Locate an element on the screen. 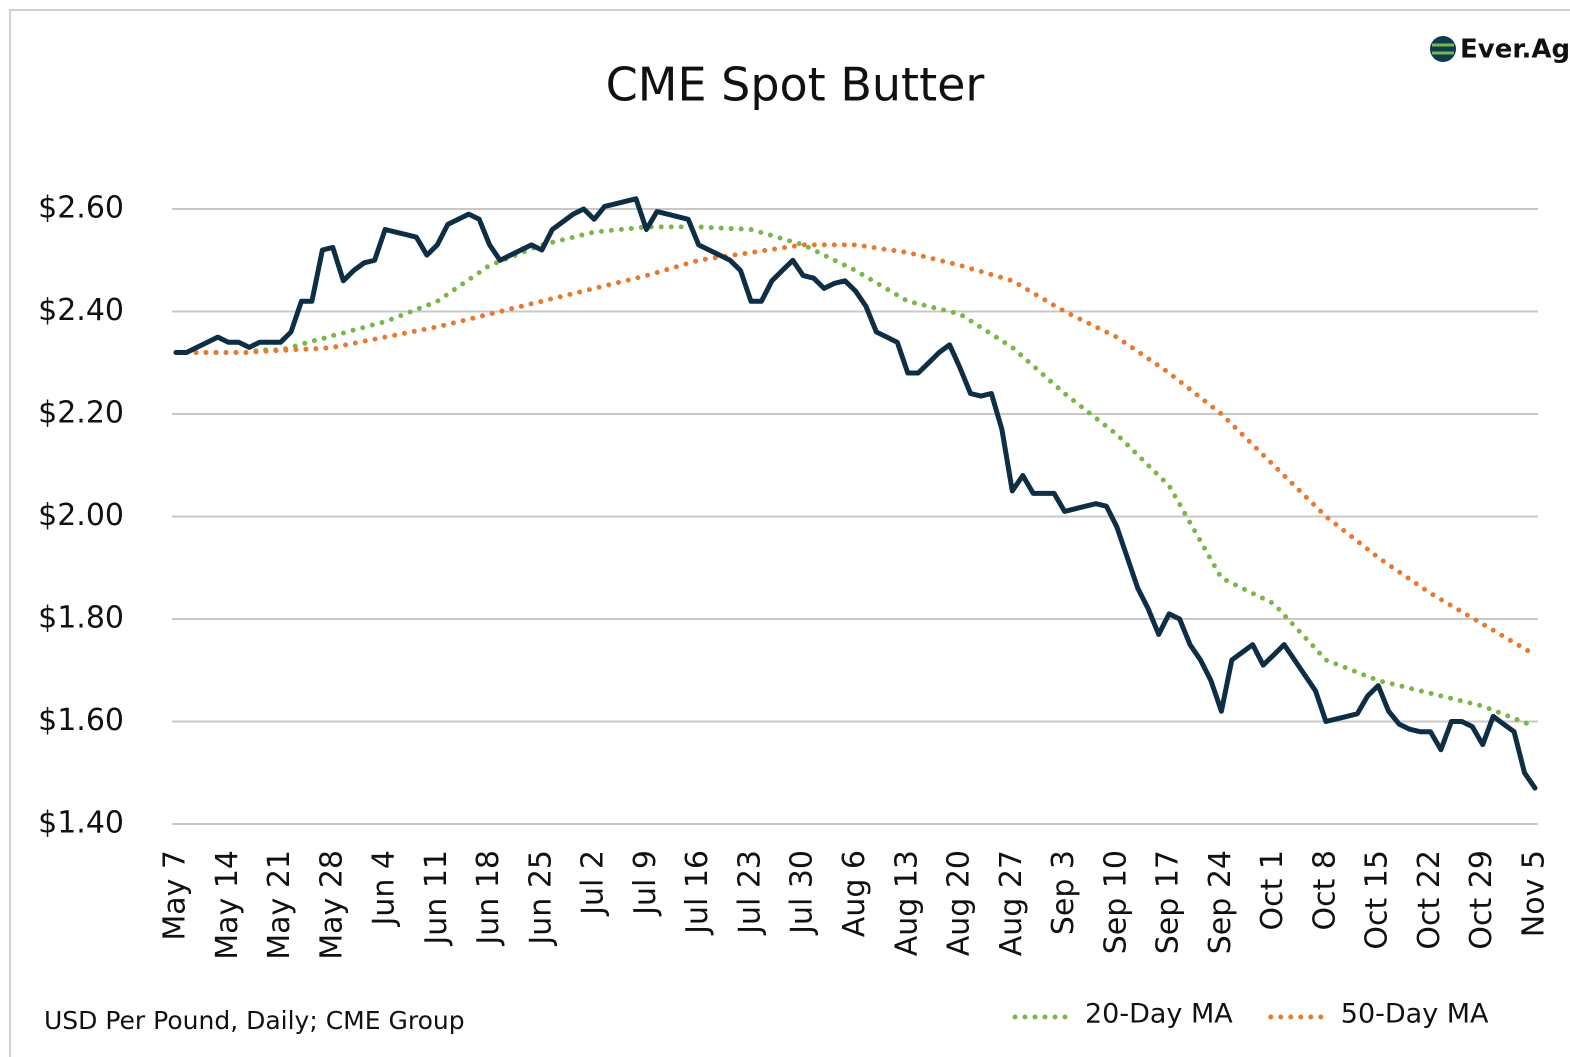  logo-text: Ever.Ag is located at coordinates (1515, 50).